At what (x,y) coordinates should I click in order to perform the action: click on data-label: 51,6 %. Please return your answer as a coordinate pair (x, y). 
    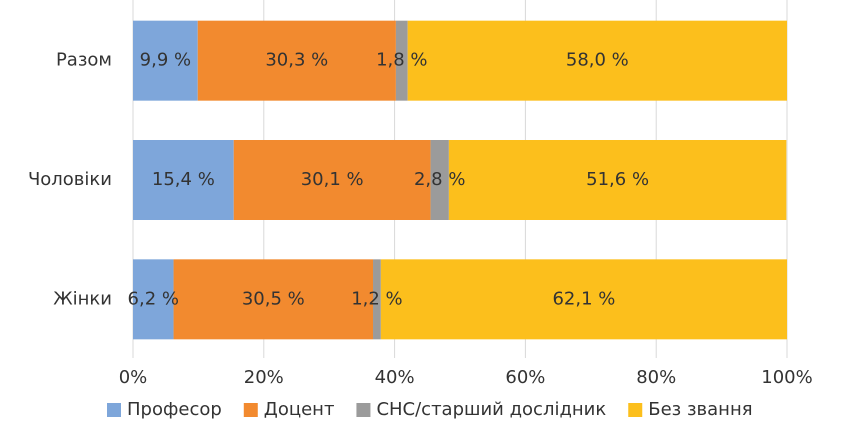
    Looking at the image, I should click on (617, 179).